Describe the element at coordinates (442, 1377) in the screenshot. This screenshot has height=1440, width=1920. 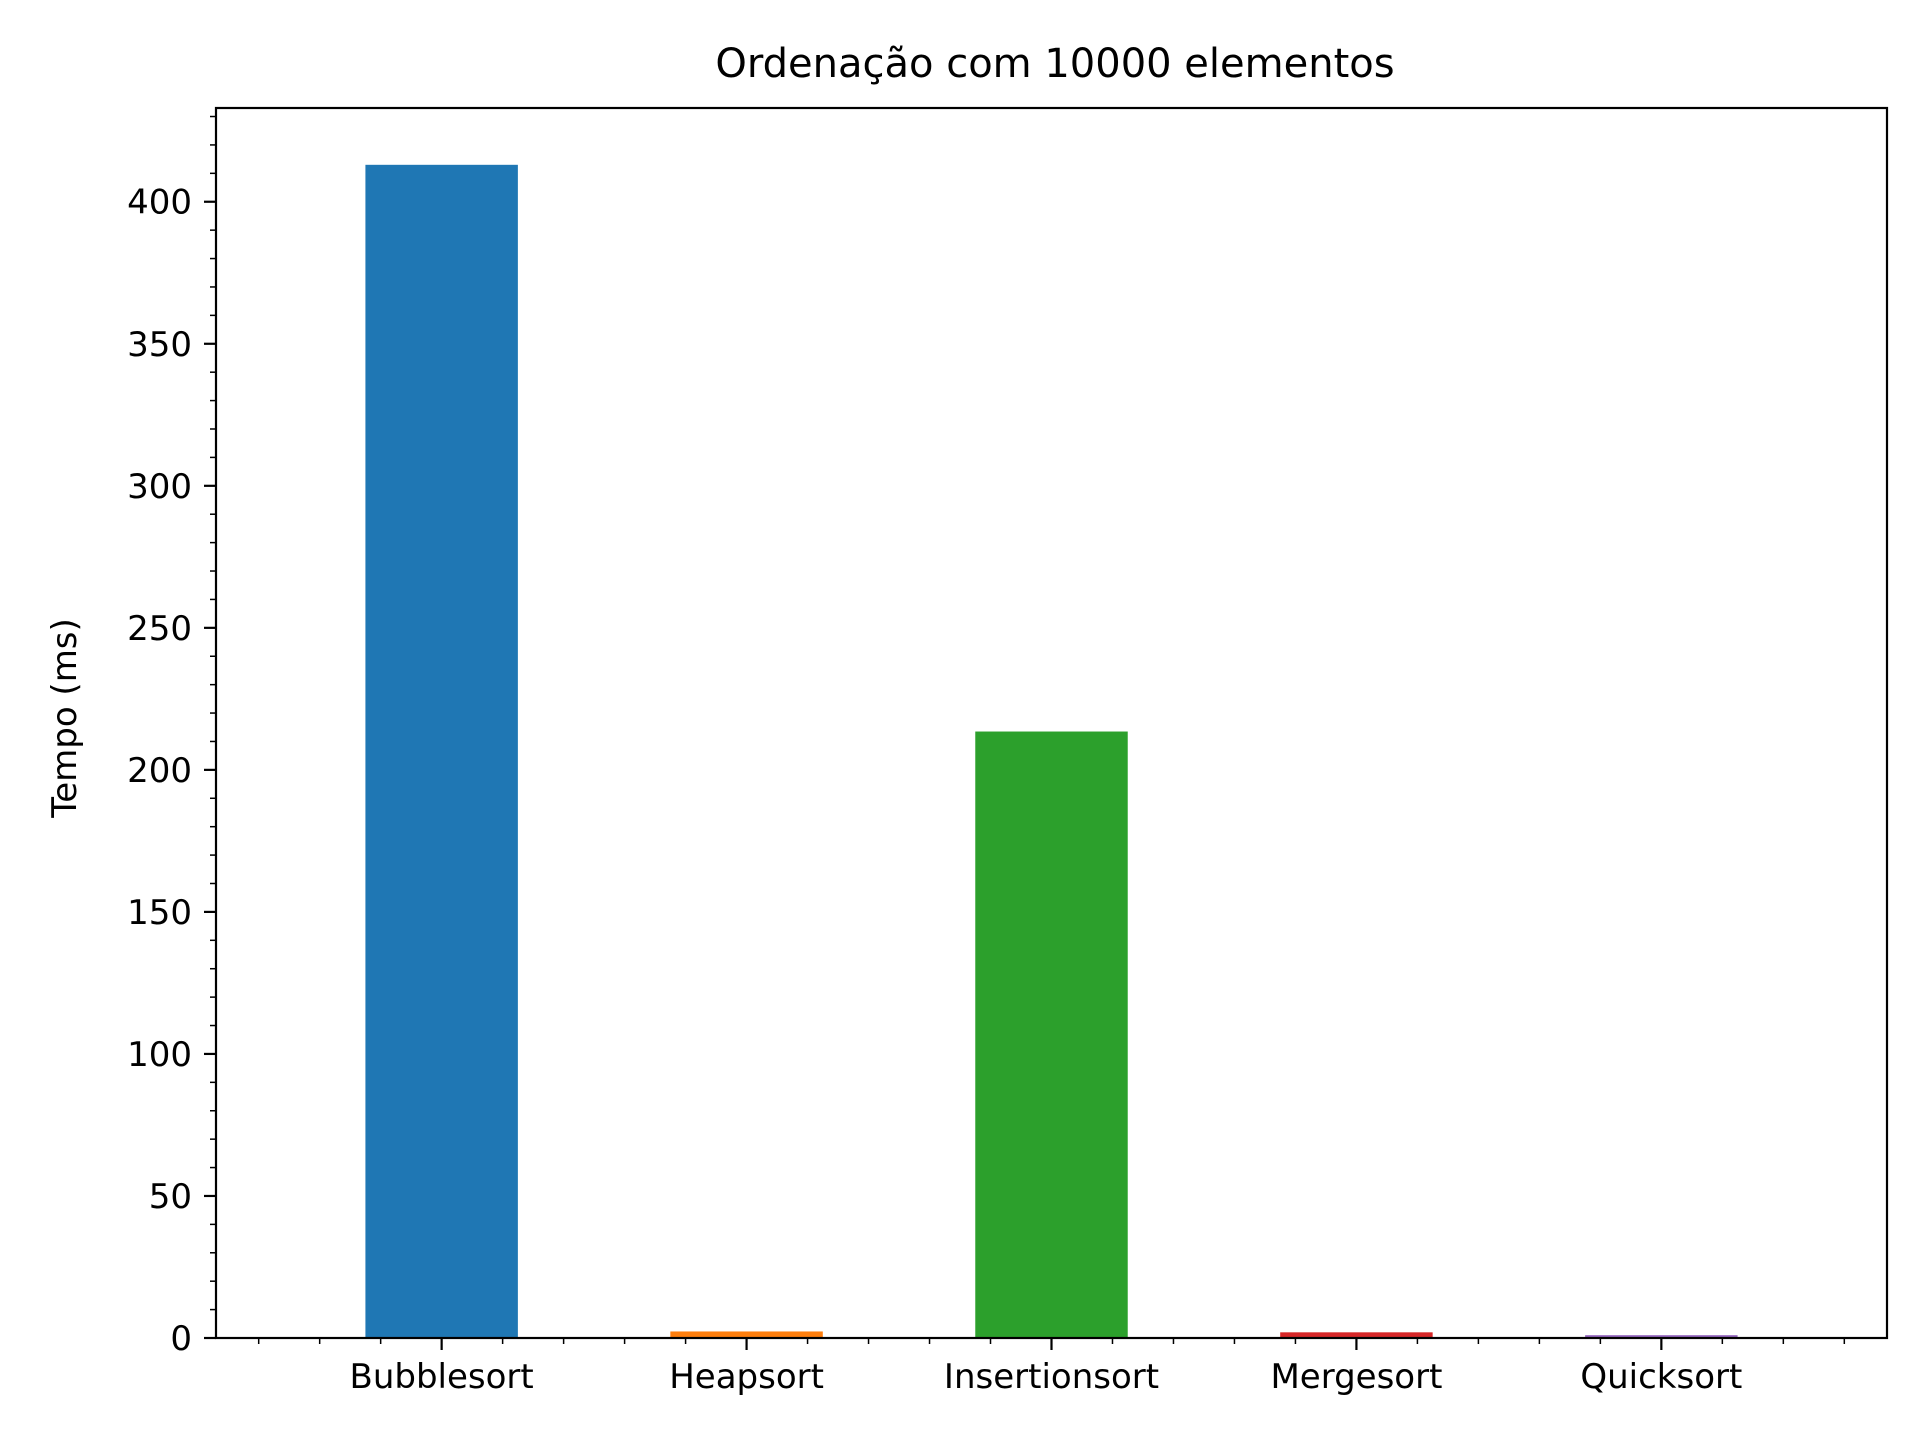
I see `x-tick-label: Bubblesort` at that location.